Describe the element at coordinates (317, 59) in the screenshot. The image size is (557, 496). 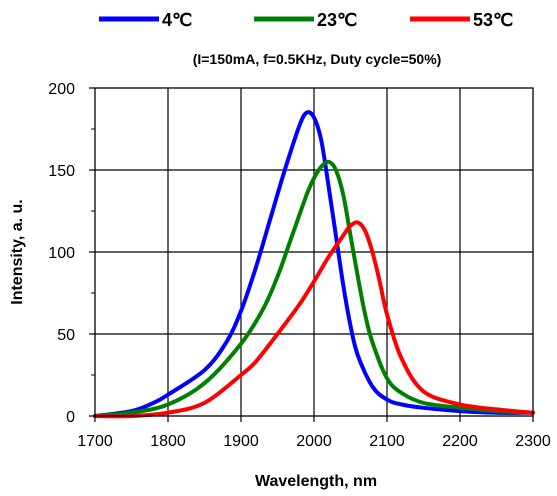
I see `chart-subtitle: (I=150mA, f=0.5KHz, Duty cycle=50%)` at that location.